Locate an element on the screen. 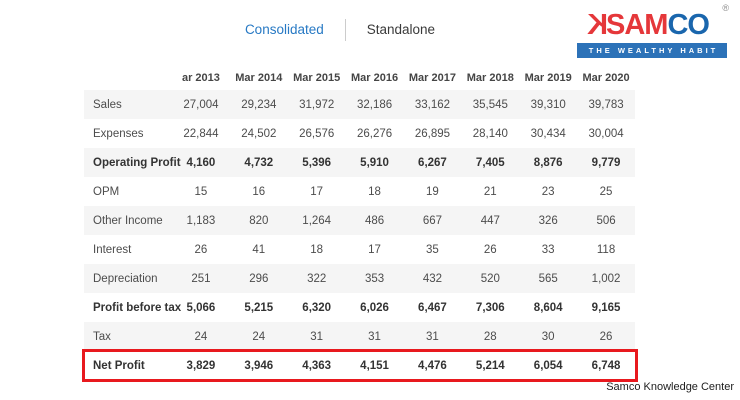 This screenshot has width=740, height=400. cell: 4,476 is located at coordinates (432, 365).